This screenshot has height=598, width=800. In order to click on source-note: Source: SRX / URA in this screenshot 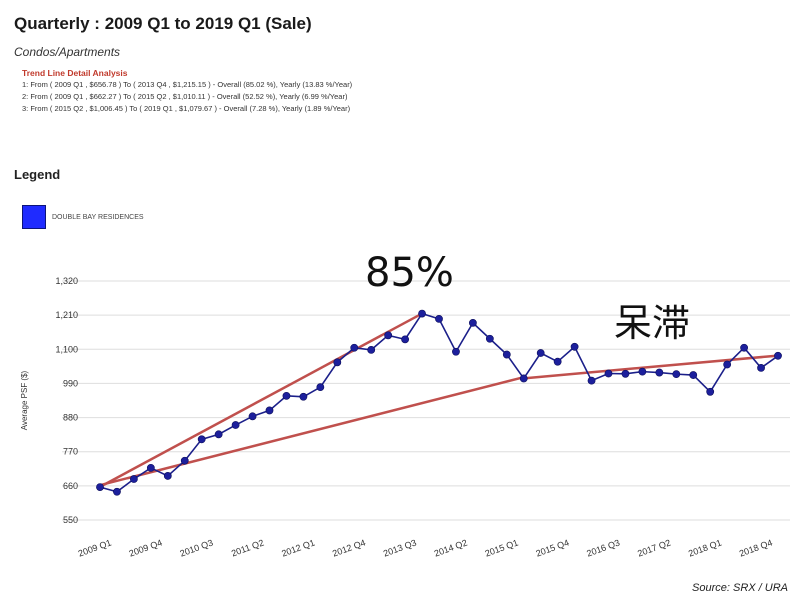, I will do `click(740, 588)`.